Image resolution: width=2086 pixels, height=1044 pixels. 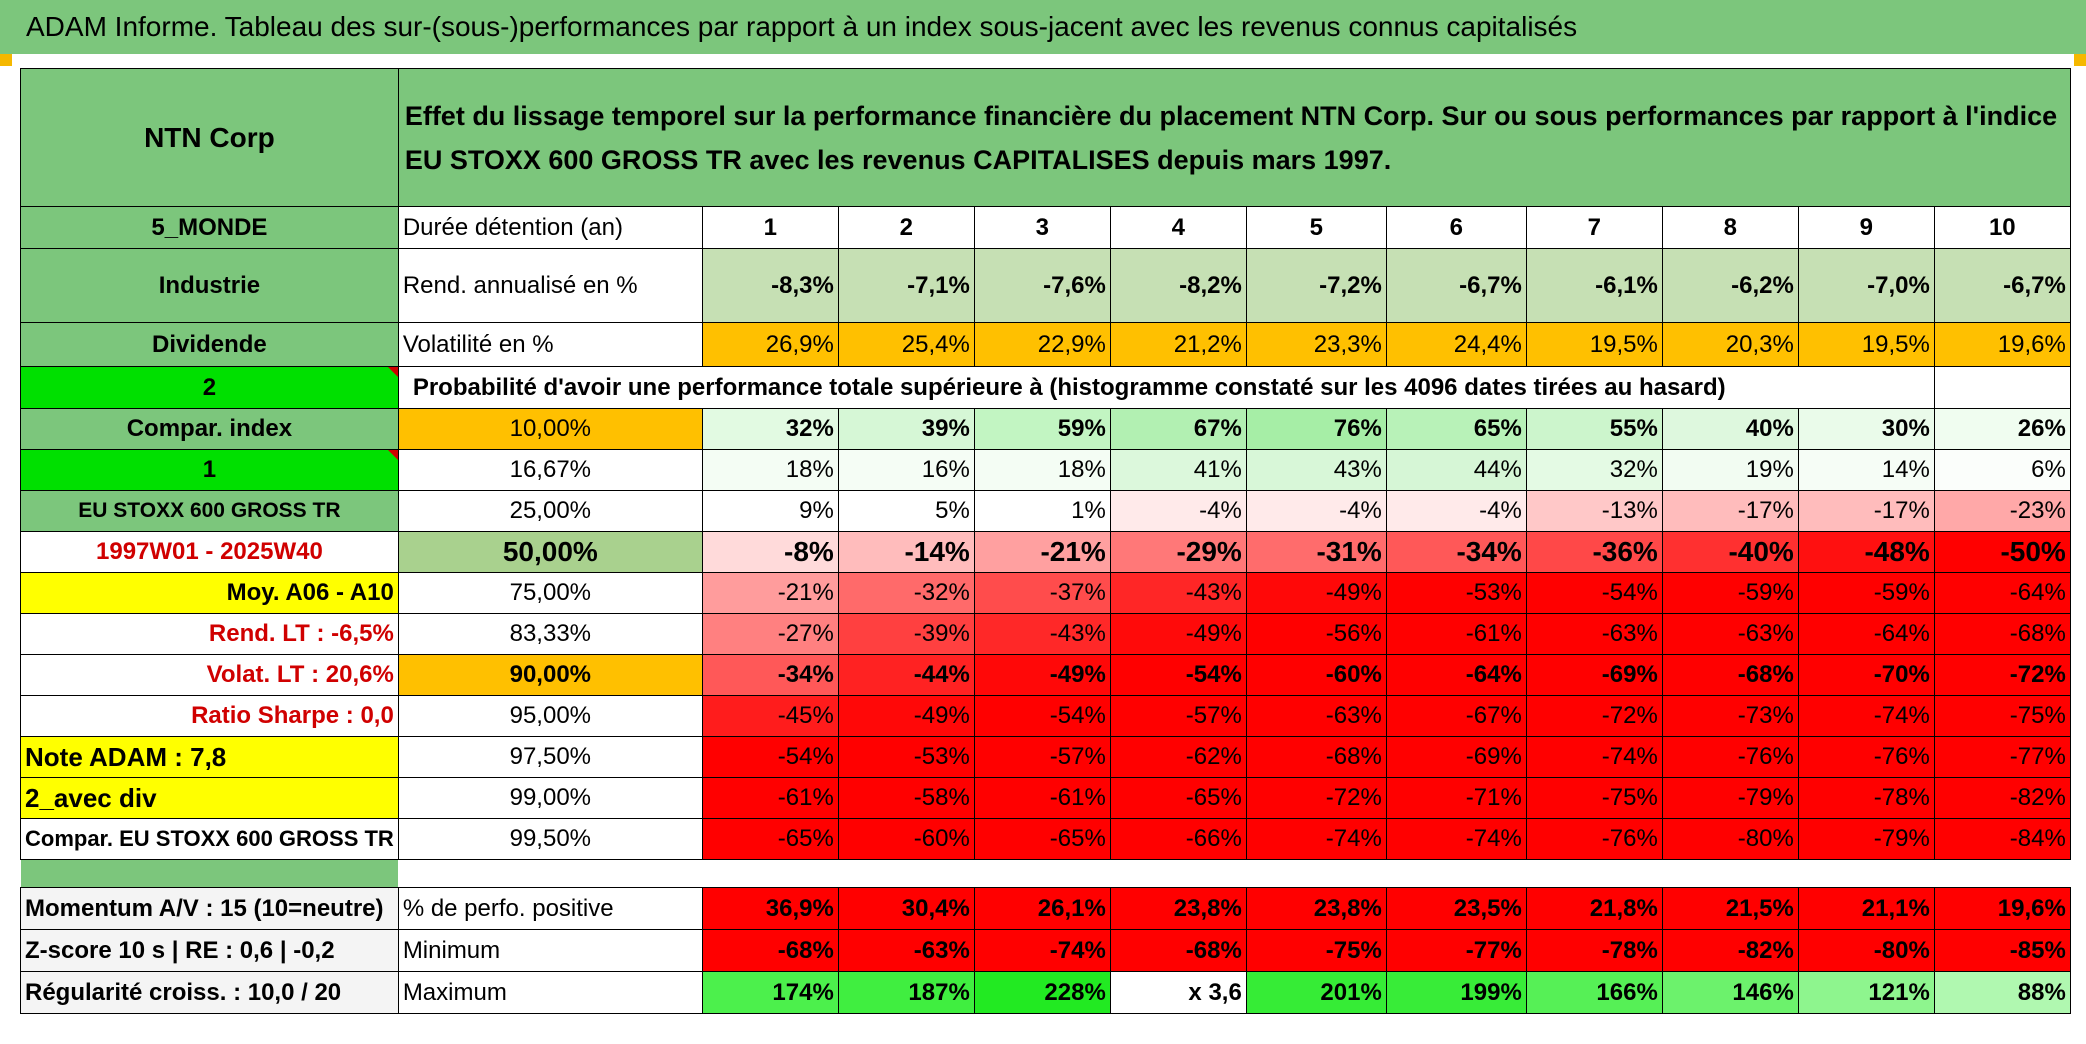 What do you see at coordinates (2002, 344) in the screenshot?
I see `vol-value: 19,6%` at bounding box center [2002, 344].